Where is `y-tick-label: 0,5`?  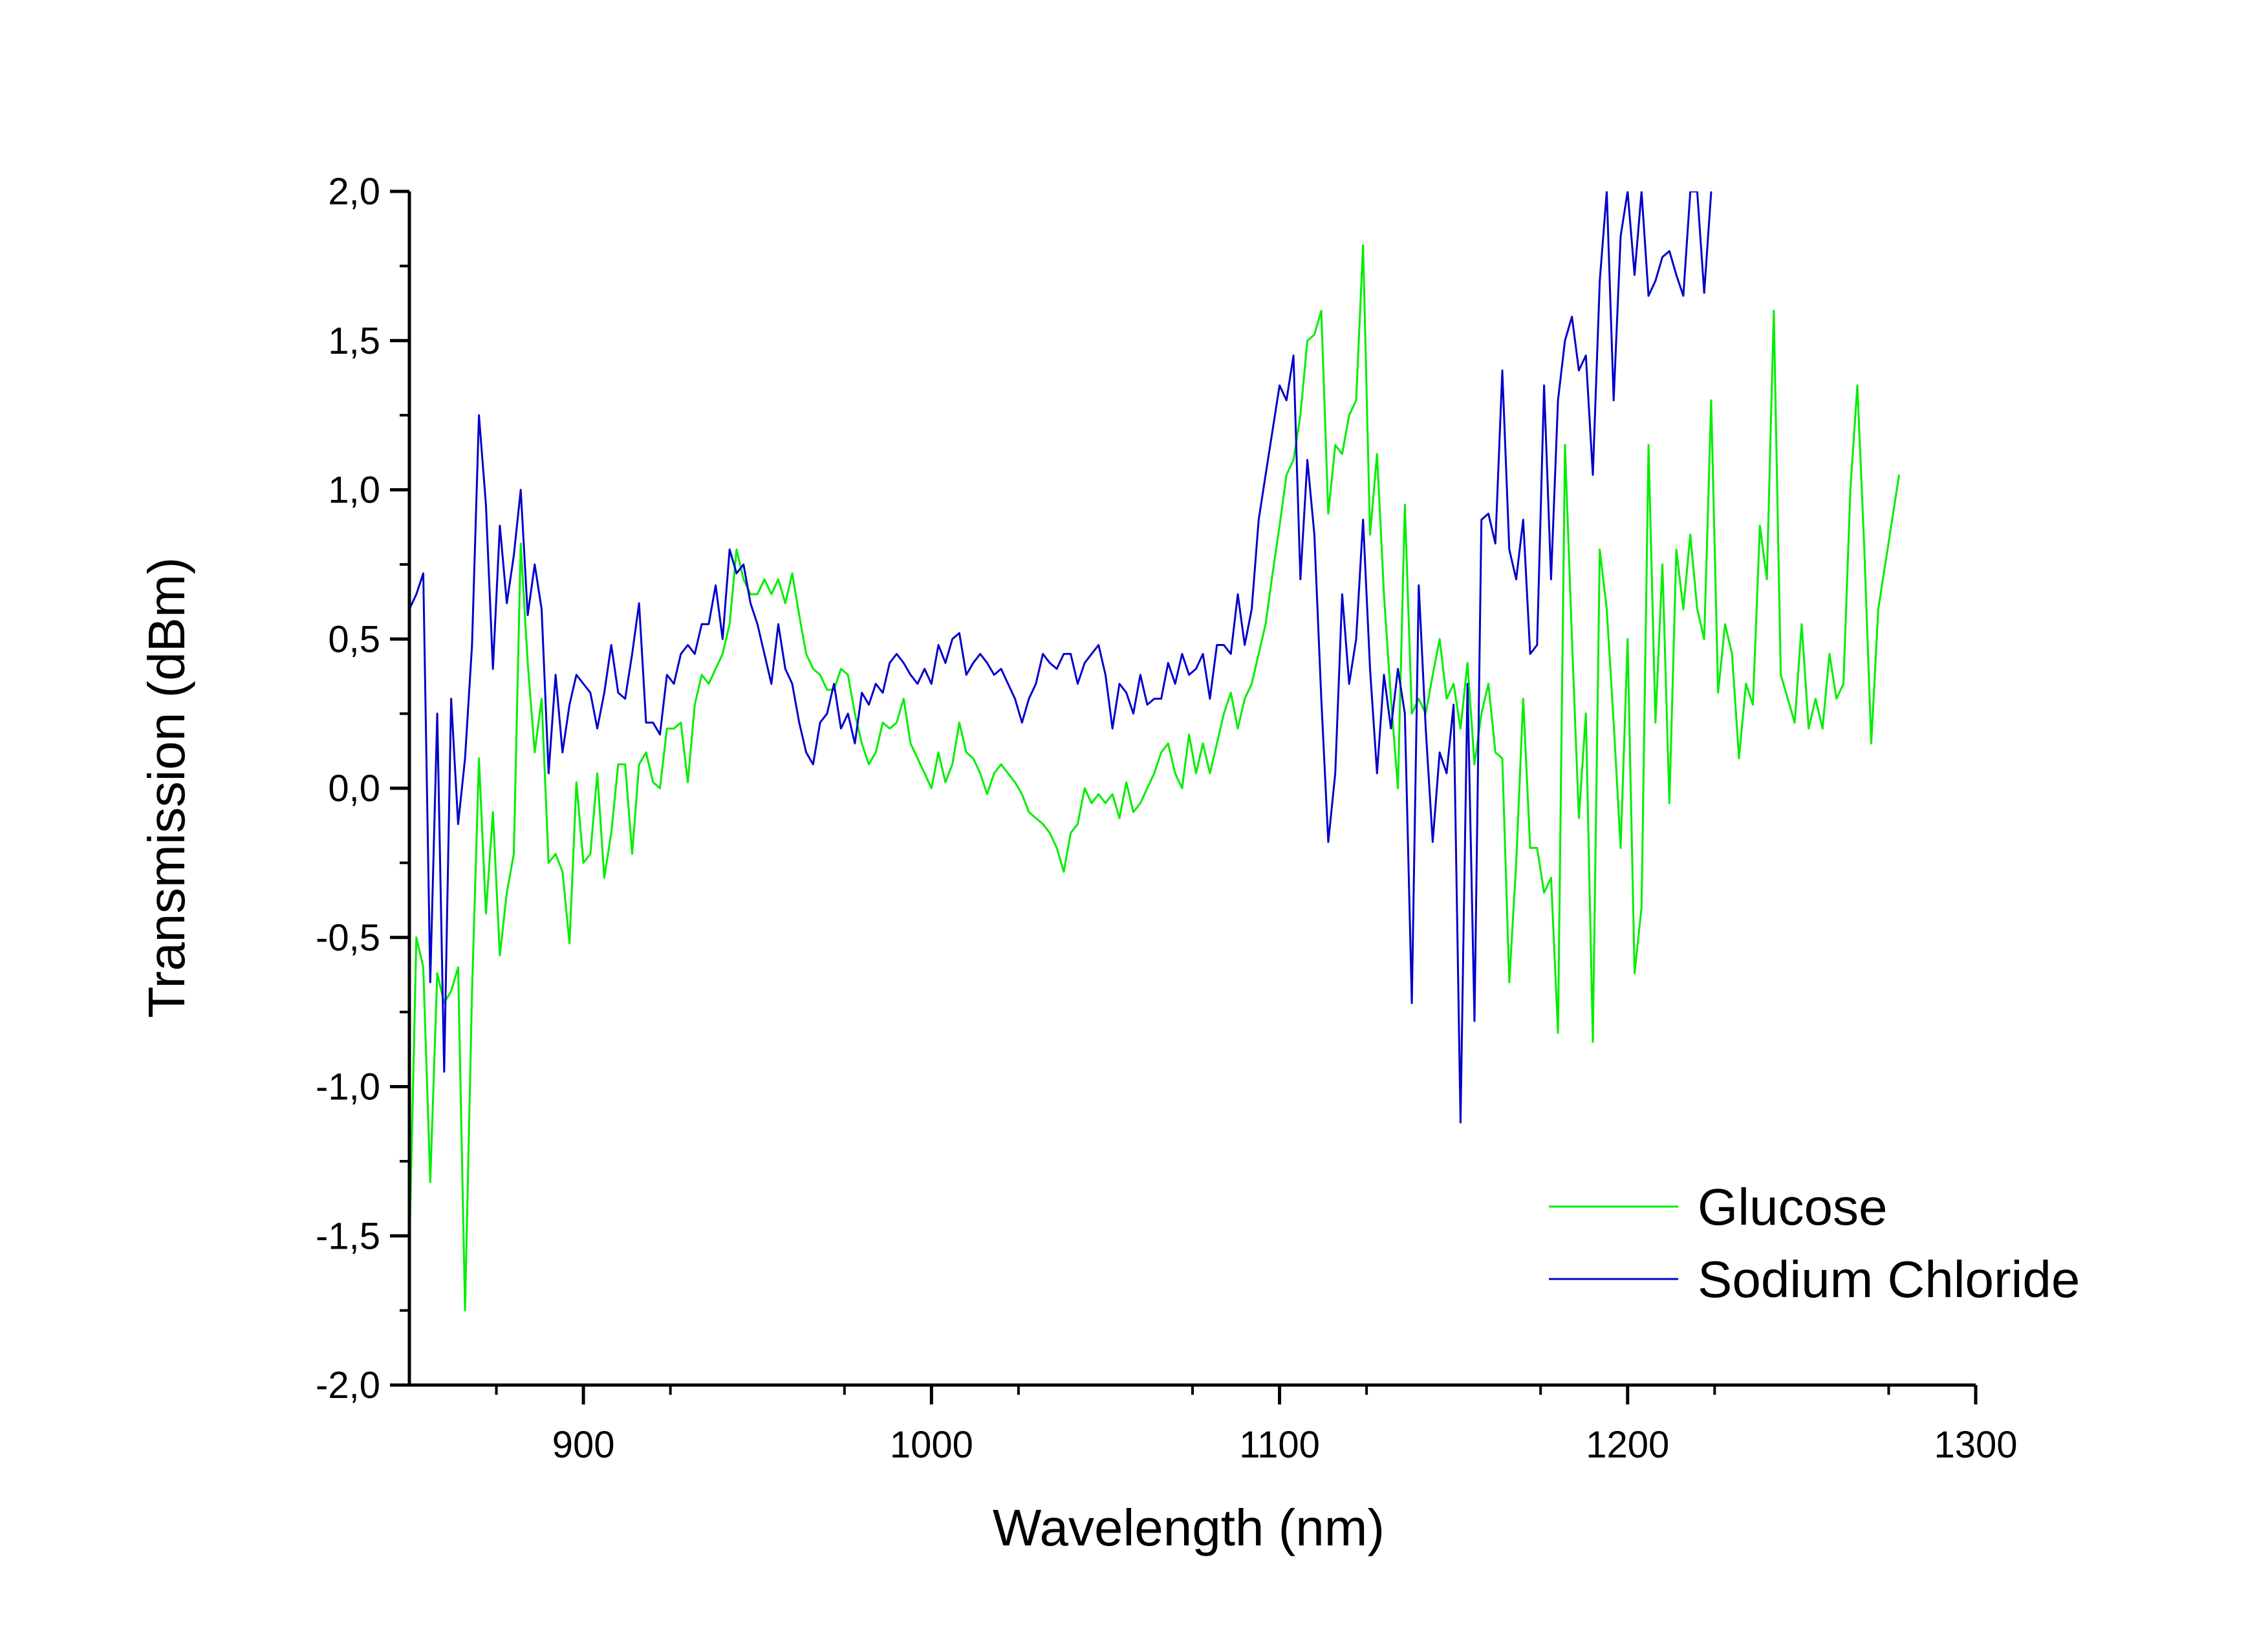 y-tick-label: 0,5 is located at coordinates (354, 639).